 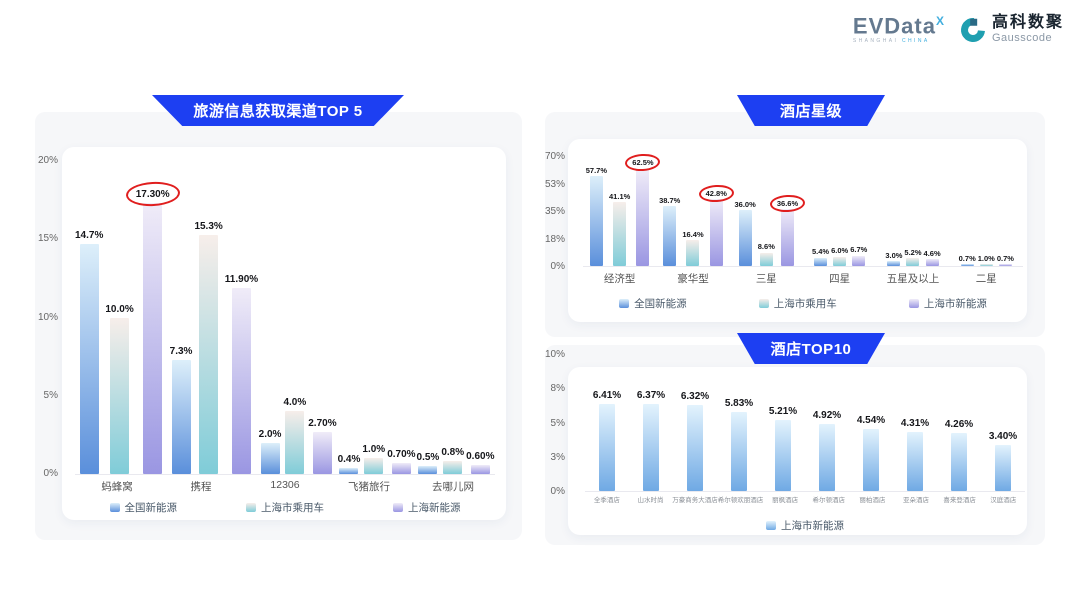 What do you see at coordinates (117, 487) in the screenshot?
I see `category-label: 蚂蜂窝` at bounding box center [117, 487].